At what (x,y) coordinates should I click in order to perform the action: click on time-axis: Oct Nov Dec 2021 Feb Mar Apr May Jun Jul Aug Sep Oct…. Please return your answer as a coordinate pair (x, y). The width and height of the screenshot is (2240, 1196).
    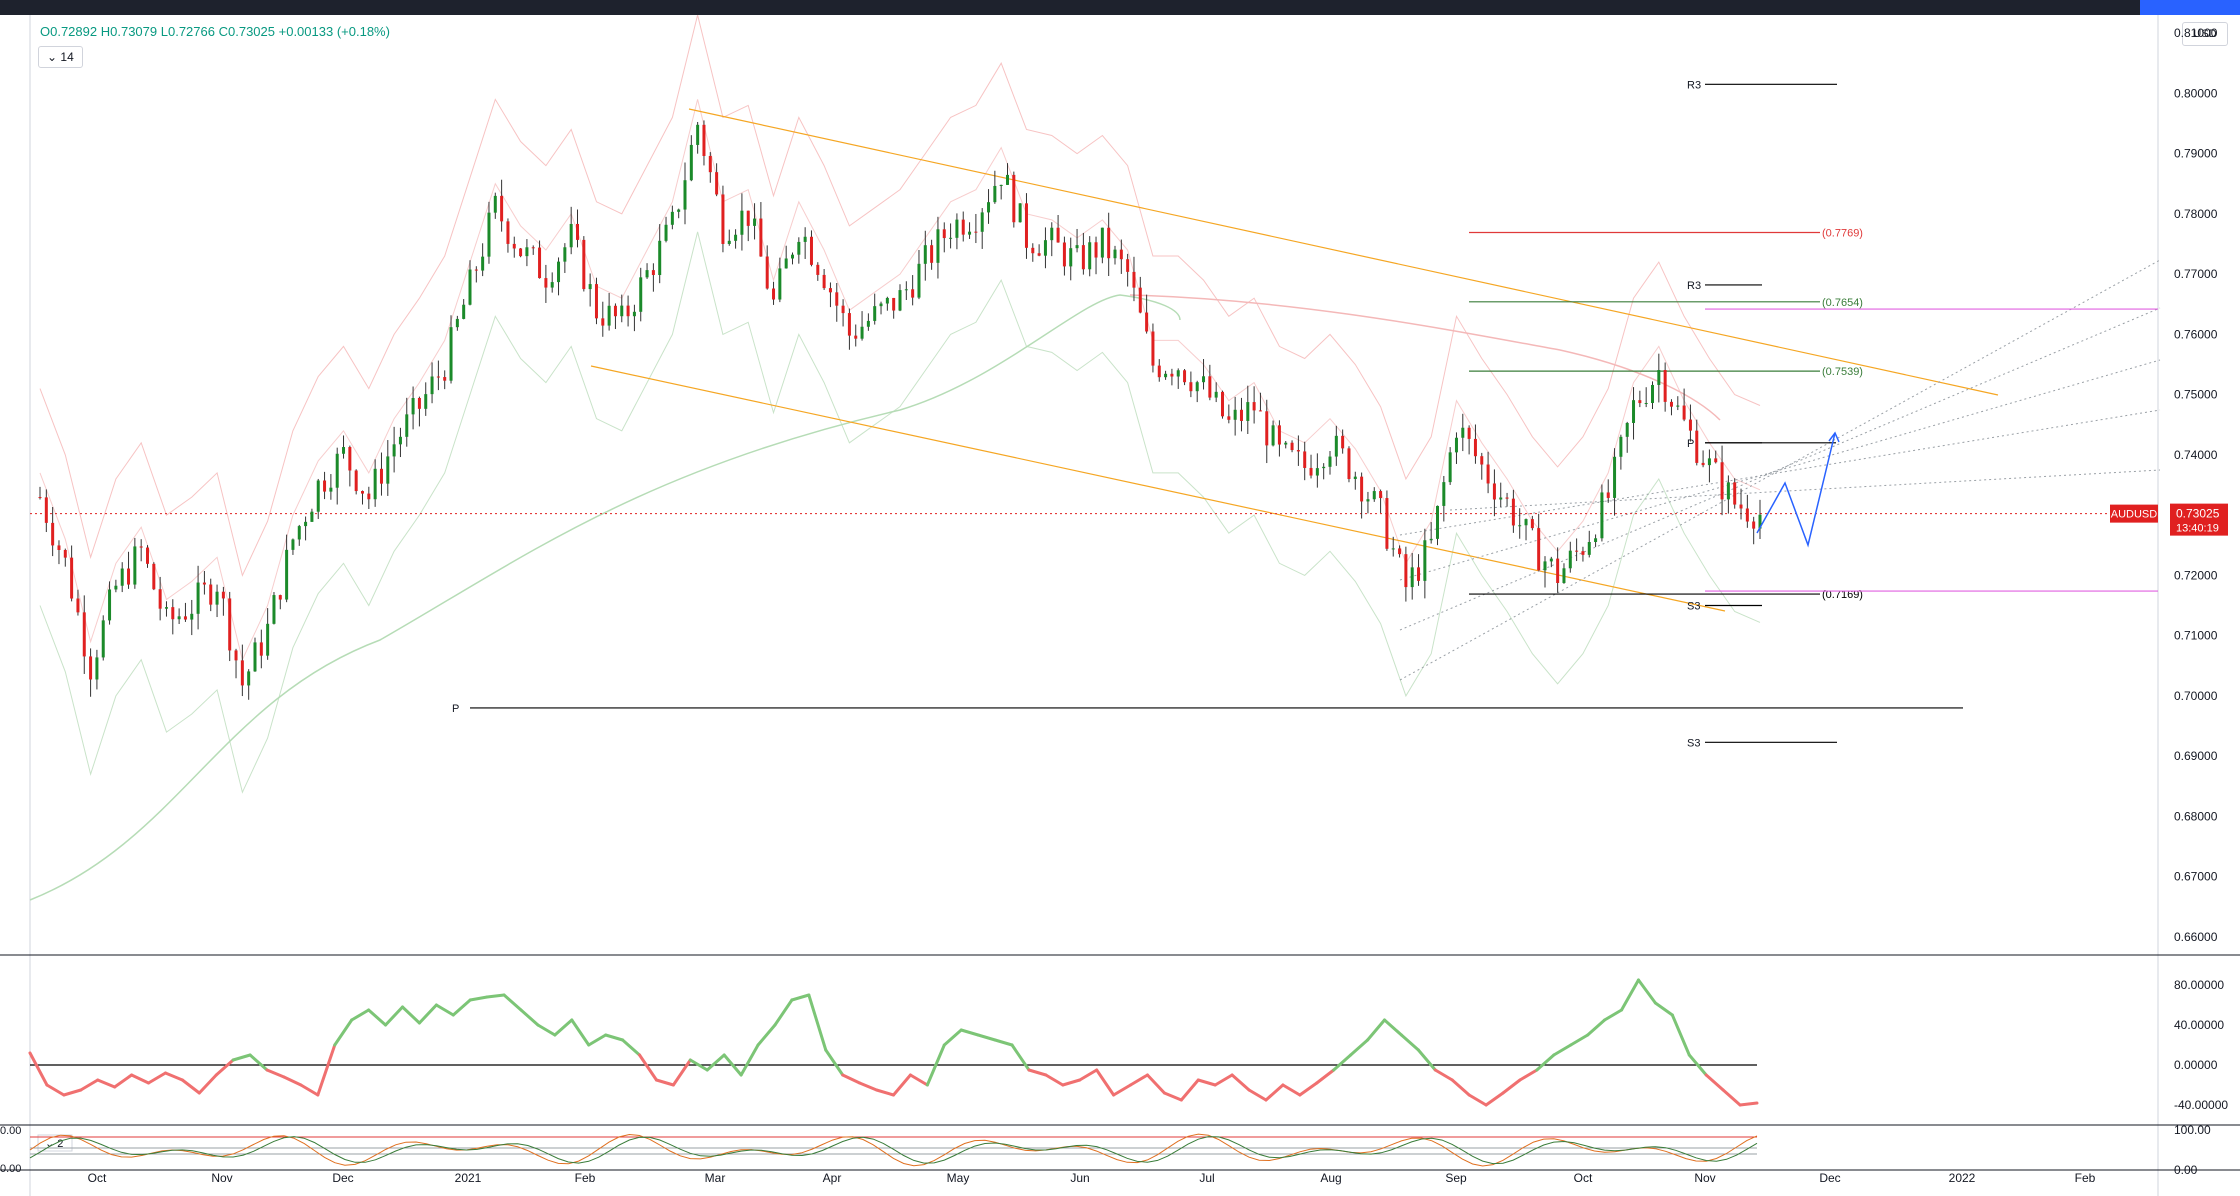
    Looking at the image, I should click on (1092, 1178).